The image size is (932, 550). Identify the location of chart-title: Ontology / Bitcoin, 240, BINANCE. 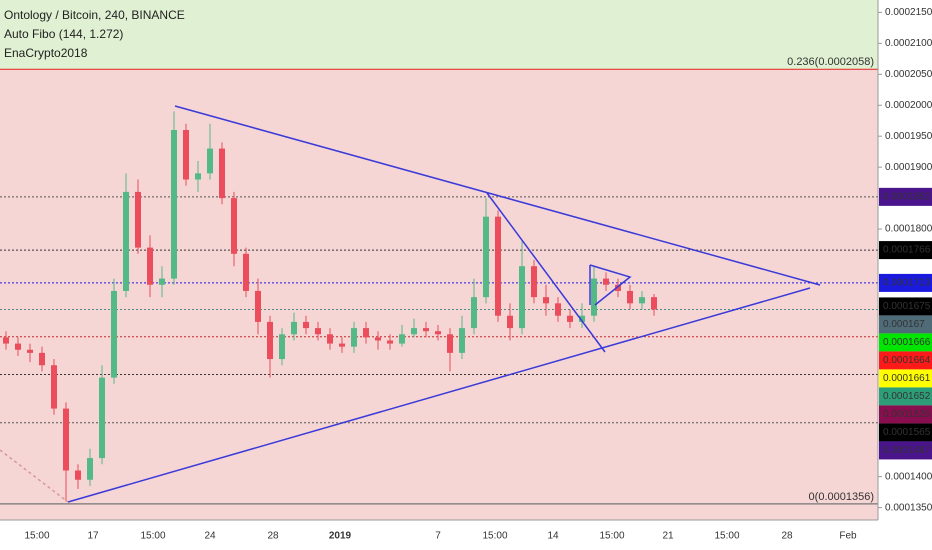
(94, 15).